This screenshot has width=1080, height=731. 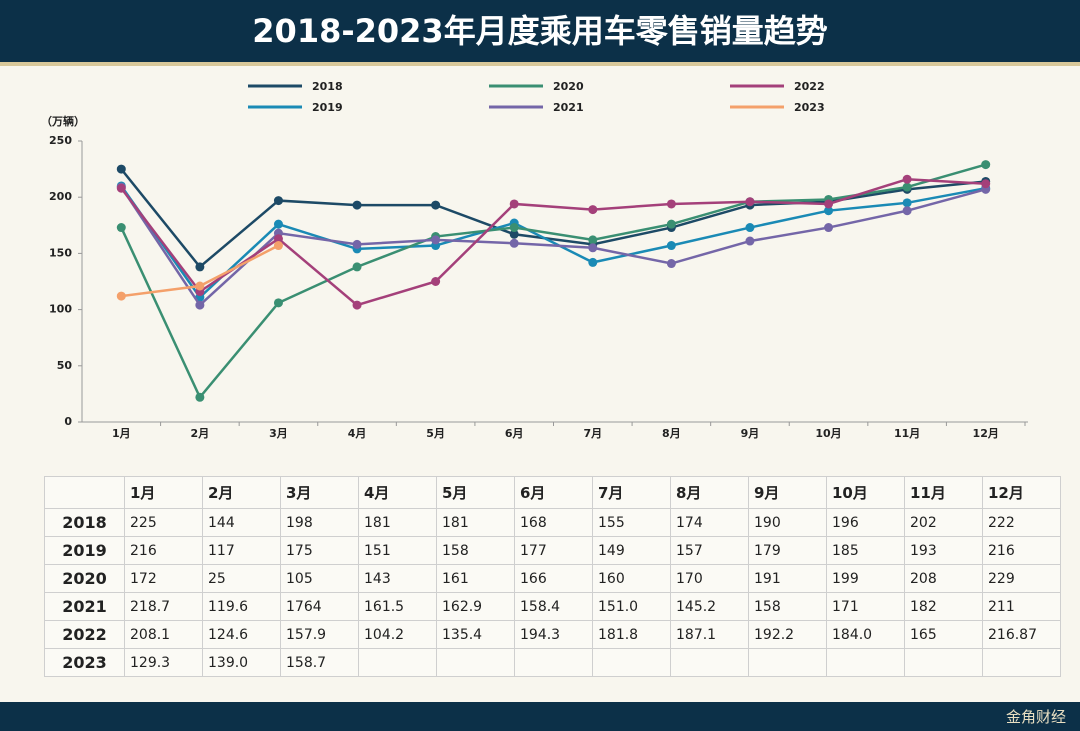 What do you see at coordinates (865, 522) in the screenshot?
I see `cell: 196` at bounding box center [865, 522].